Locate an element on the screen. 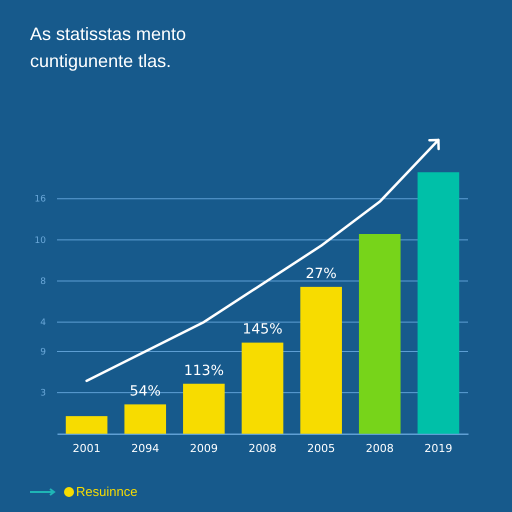 Image resolution: width=512 pixels, height=512 pixels. annotation: 113% is located at coordinates (204, 370).